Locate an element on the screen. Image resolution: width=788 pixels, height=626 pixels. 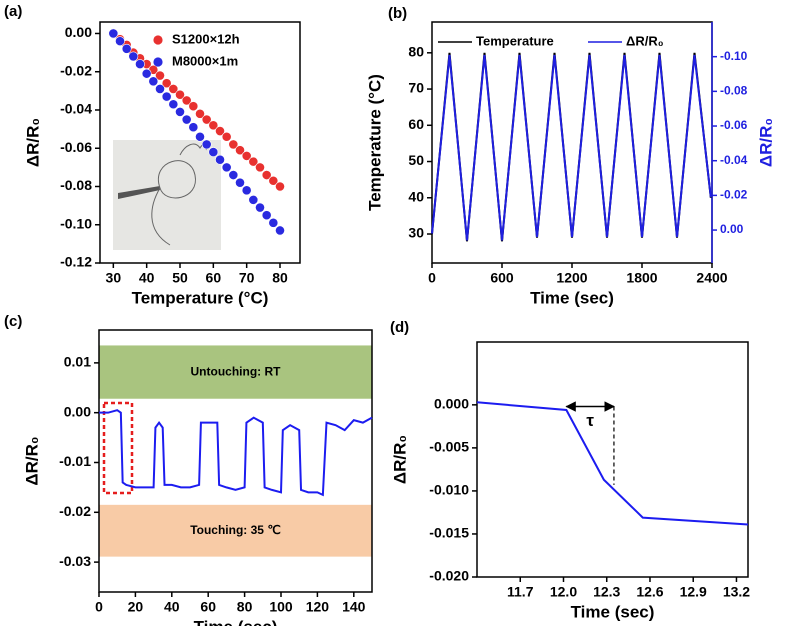
x-tick-label: 2400 is located at coordinates (711, 278).